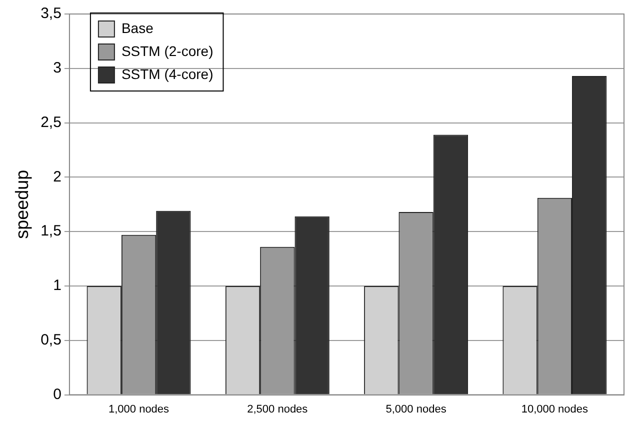 This screenshot has width=636, height=430. Describe the element at coordinates (416, 409) in the screenshot. I see `x-tick-label: 5,000 nodes` at that location.